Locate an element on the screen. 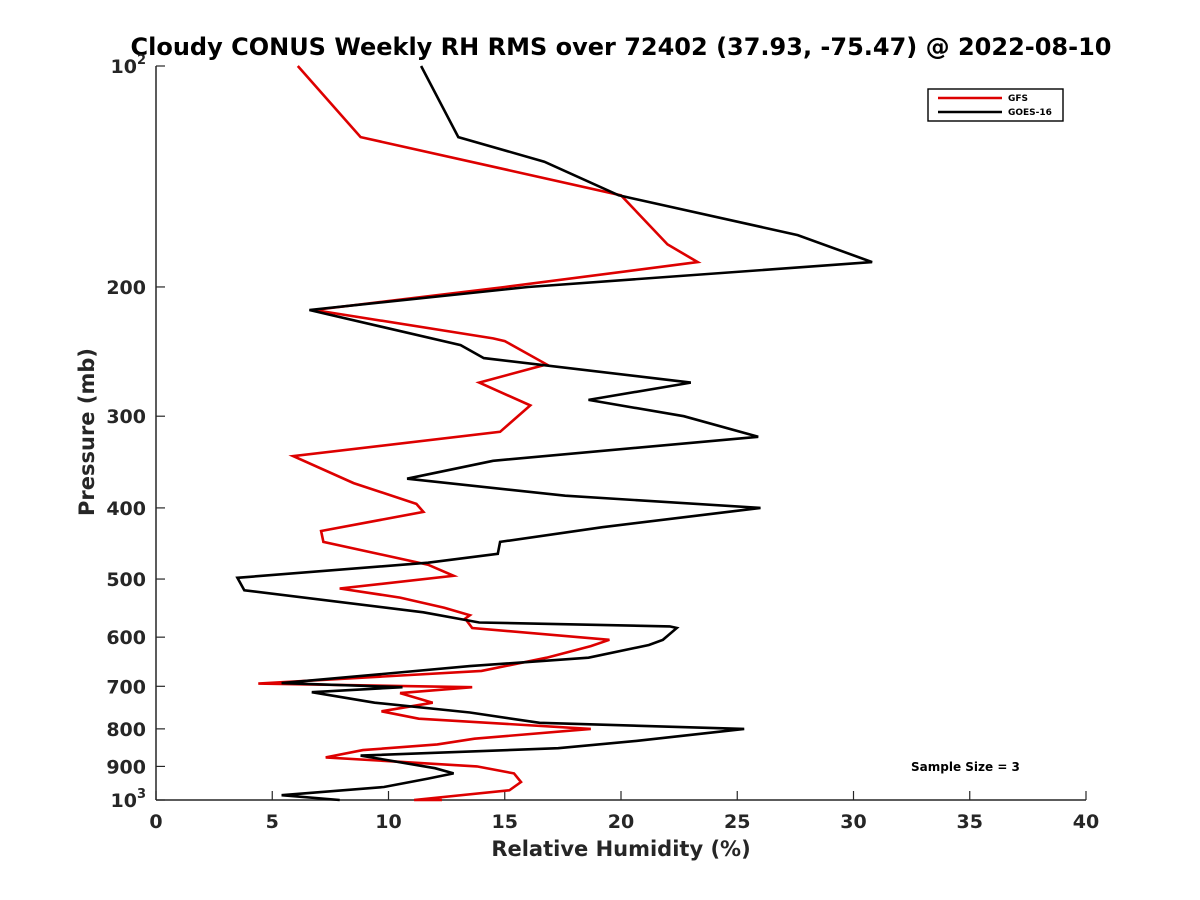  x-tick-label: 20 is located at coordinates (621, 822).